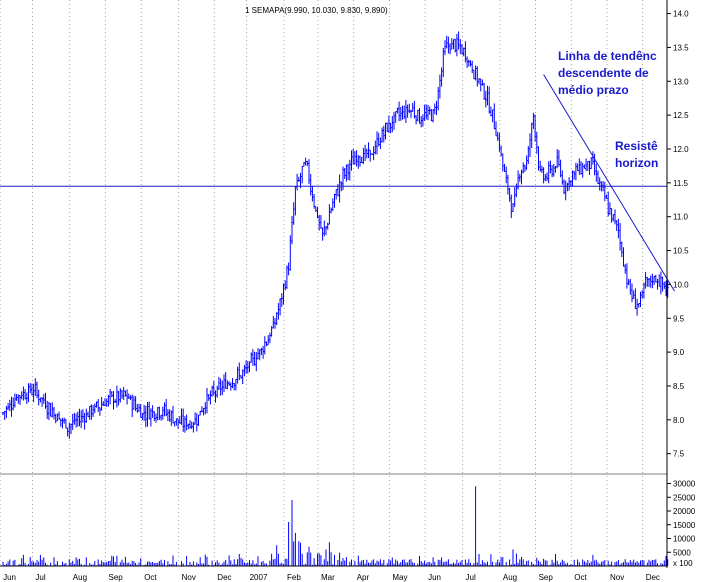 Image resolution: width=707 pixels, height=582 pixels. I want to click on y-tick-label: 7.5, so click(679, 454).